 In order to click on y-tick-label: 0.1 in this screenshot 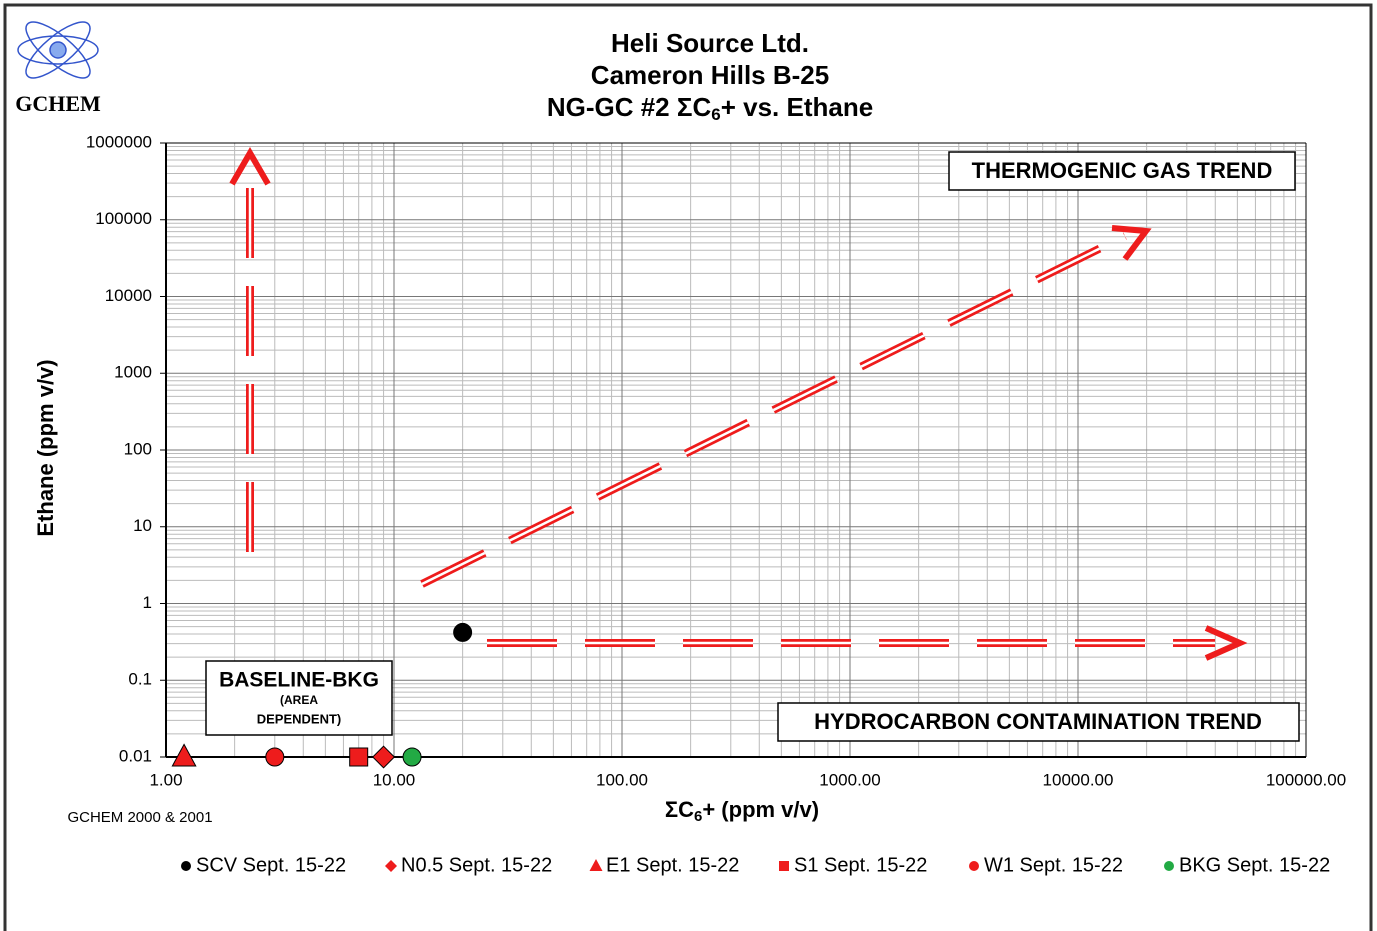, I will do `click(140, 679)`.